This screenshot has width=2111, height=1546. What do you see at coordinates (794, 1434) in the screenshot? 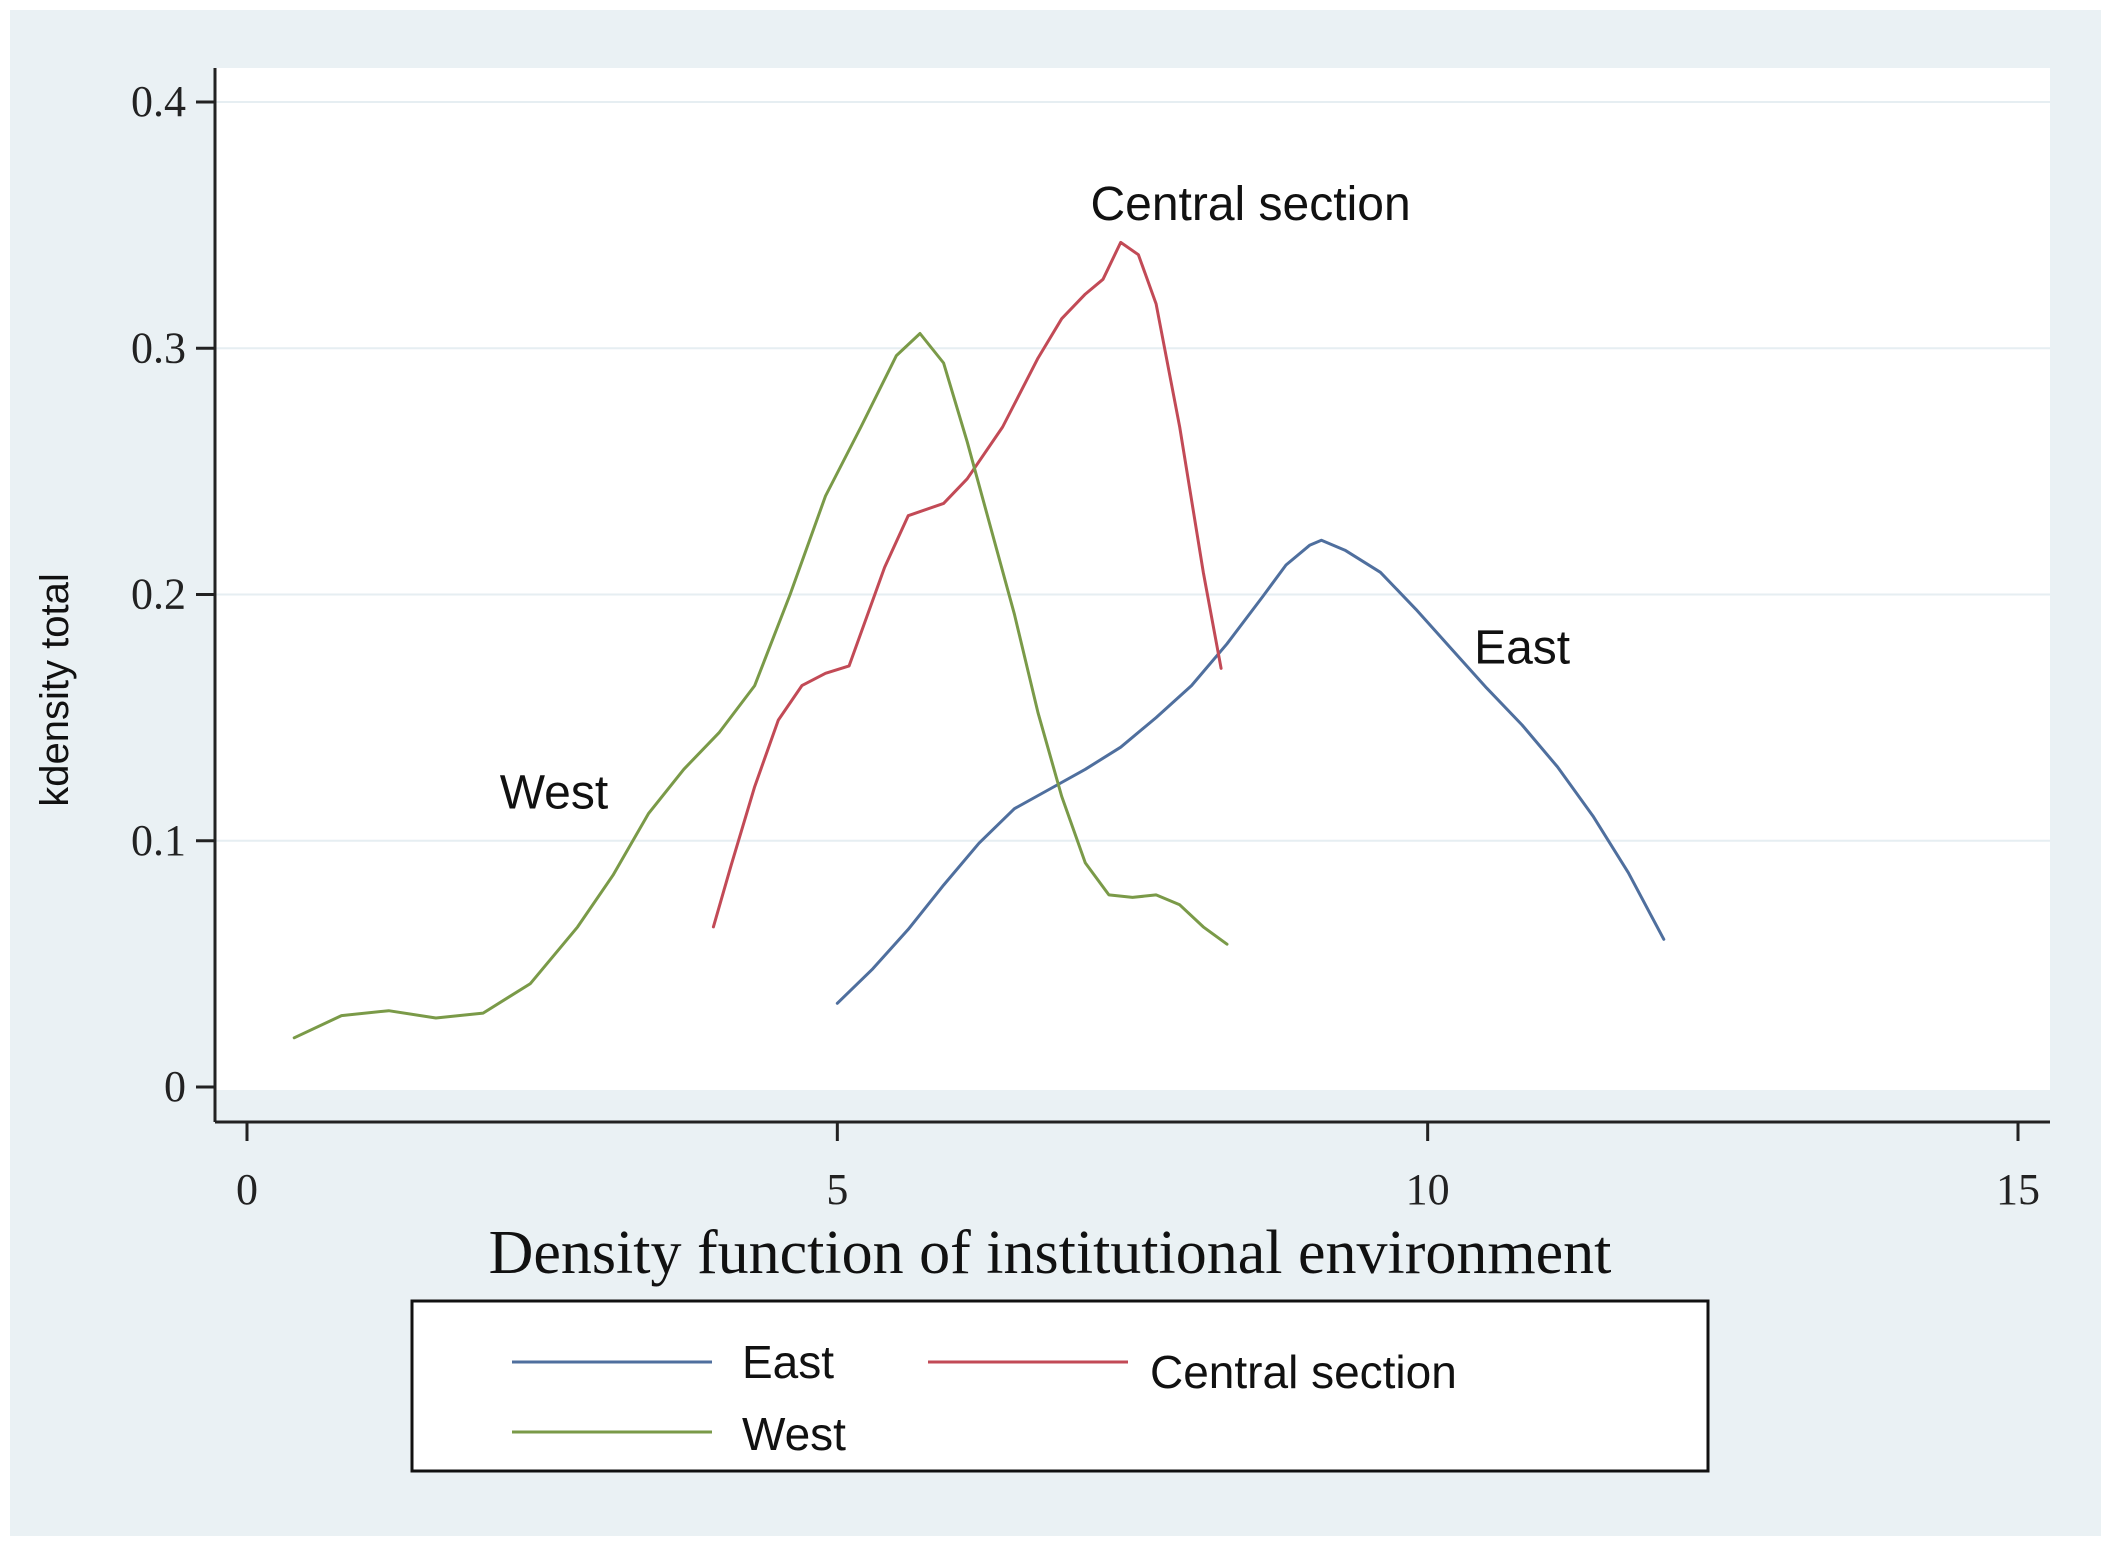
I see `legend-label-west: West` at bounding box center [794, 1434].